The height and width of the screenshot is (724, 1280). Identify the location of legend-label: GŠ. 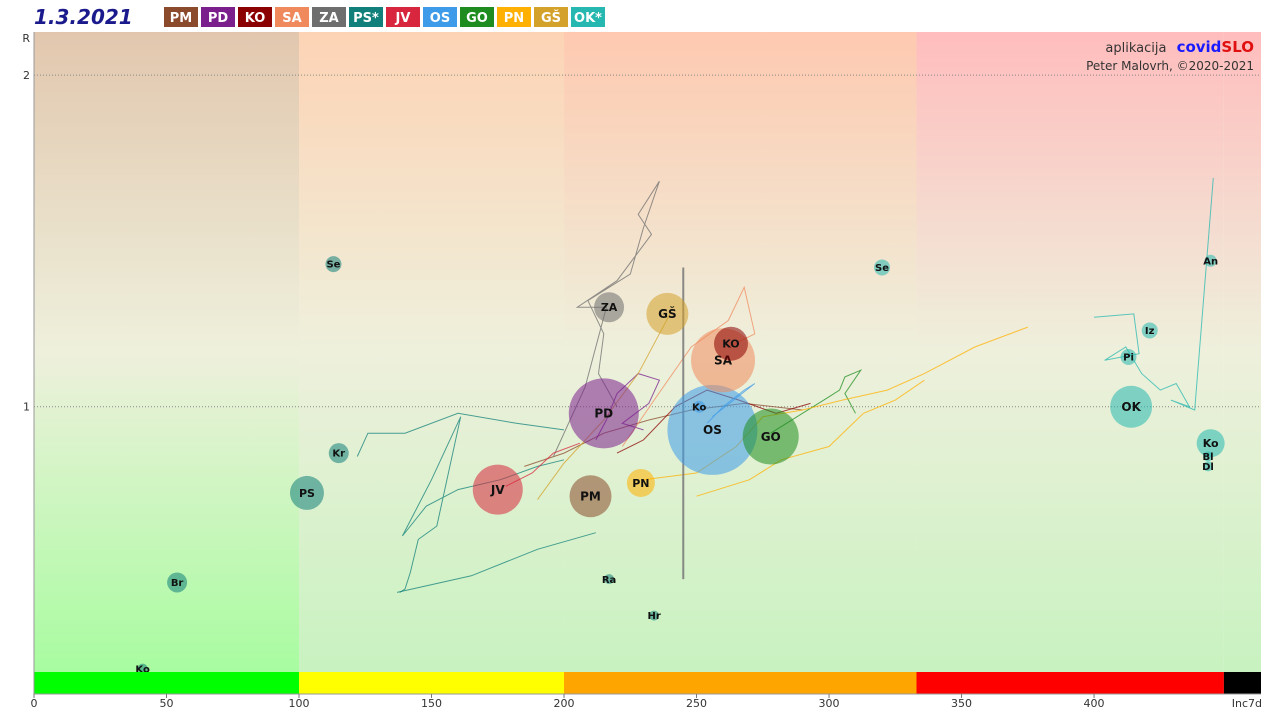
(551, 18).